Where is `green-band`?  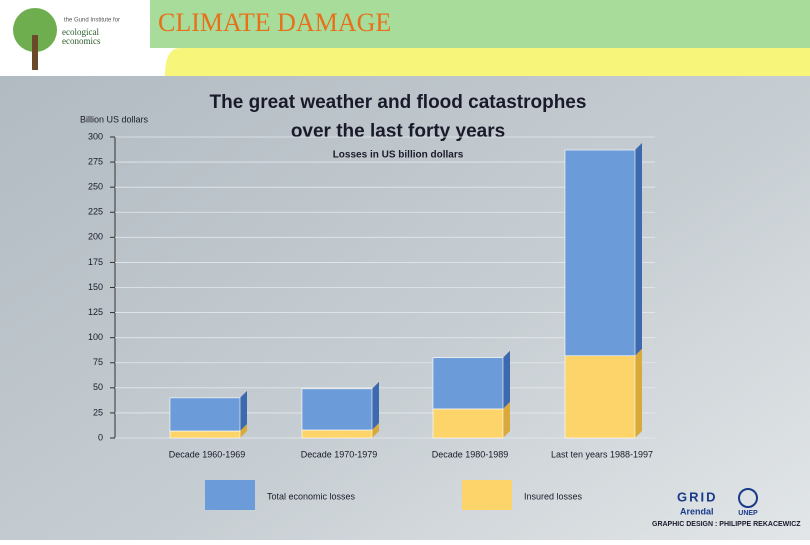 green-band is located at coordinates (480, 24).